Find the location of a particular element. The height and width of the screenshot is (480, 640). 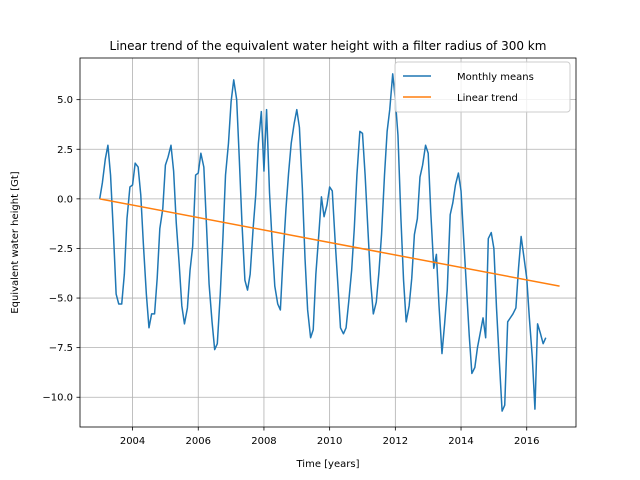

legend-box is located at coordinates (482, 87).